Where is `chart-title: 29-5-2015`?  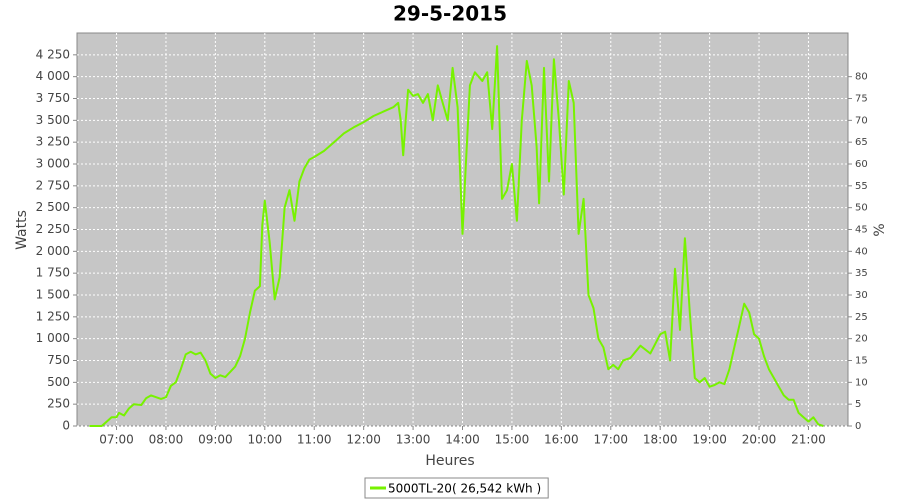 chart-title: 29-5-2015 is located at coordinates (450, 14).